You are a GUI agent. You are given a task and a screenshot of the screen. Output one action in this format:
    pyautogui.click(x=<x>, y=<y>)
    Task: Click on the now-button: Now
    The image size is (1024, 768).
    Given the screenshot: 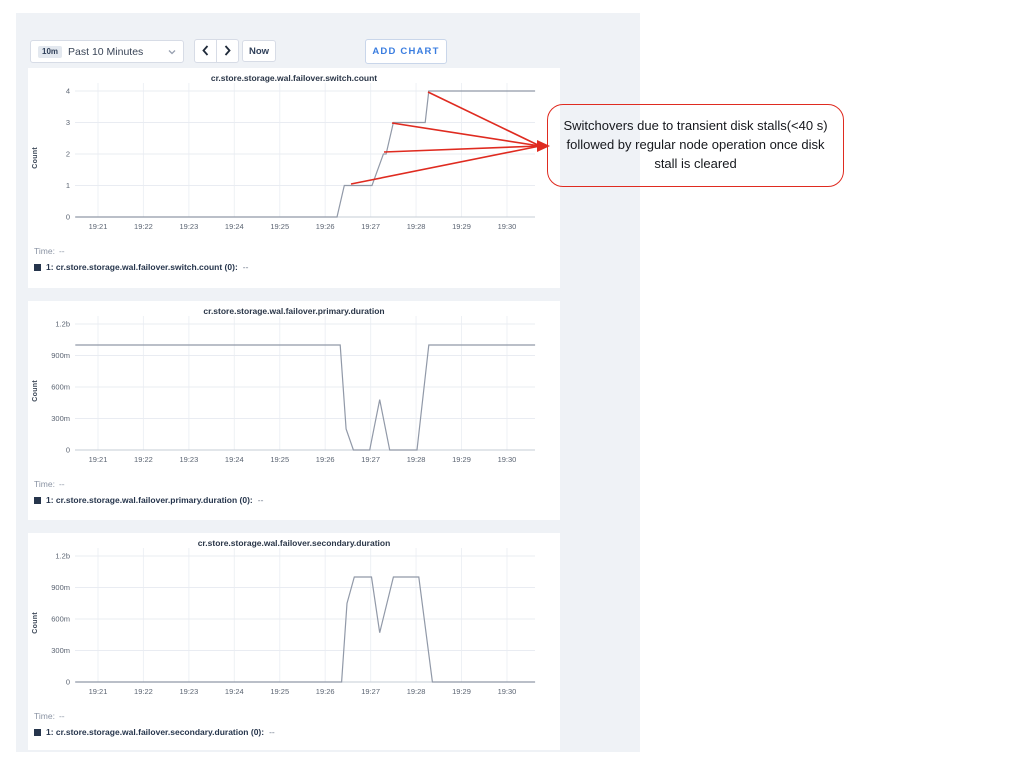 What is the action you would take?
    pyautogui.click(x=259, y=51)
    